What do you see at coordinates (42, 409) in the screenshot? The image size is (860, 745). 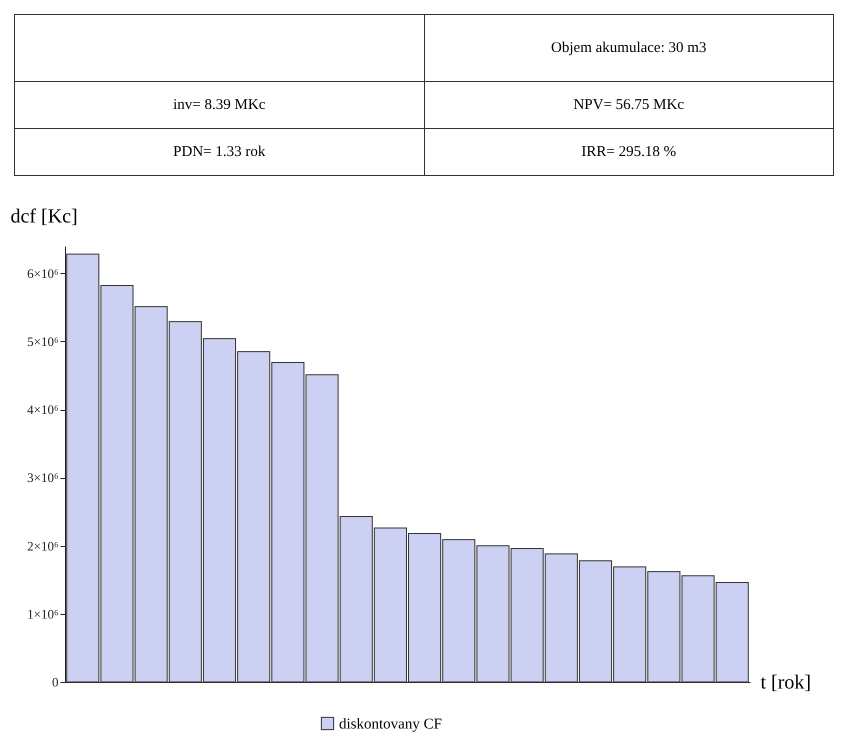 I see `y-tick-label: 4×10⁶` at bounding box center [42, 409].